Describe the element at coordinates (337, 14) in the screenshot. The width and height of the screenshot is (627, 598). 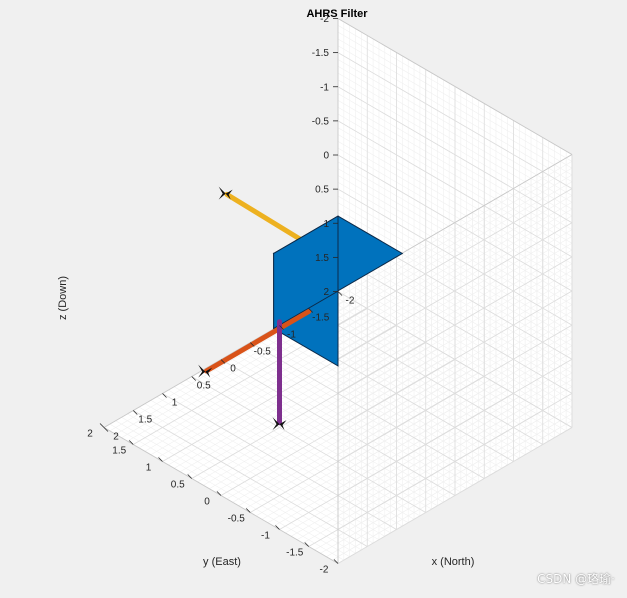
I see `chart-title: AHRS Filter` at that location.